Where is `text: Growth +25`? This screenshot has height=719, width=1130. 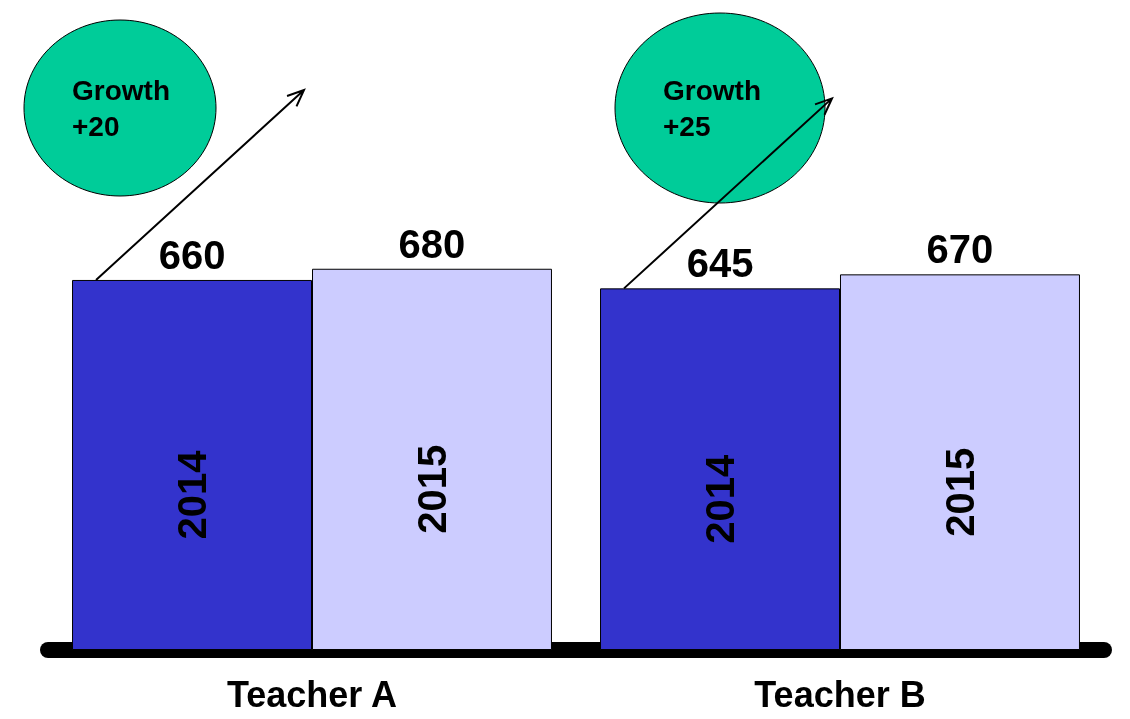 text: Growth +25 is located at coordinates (712, 108).